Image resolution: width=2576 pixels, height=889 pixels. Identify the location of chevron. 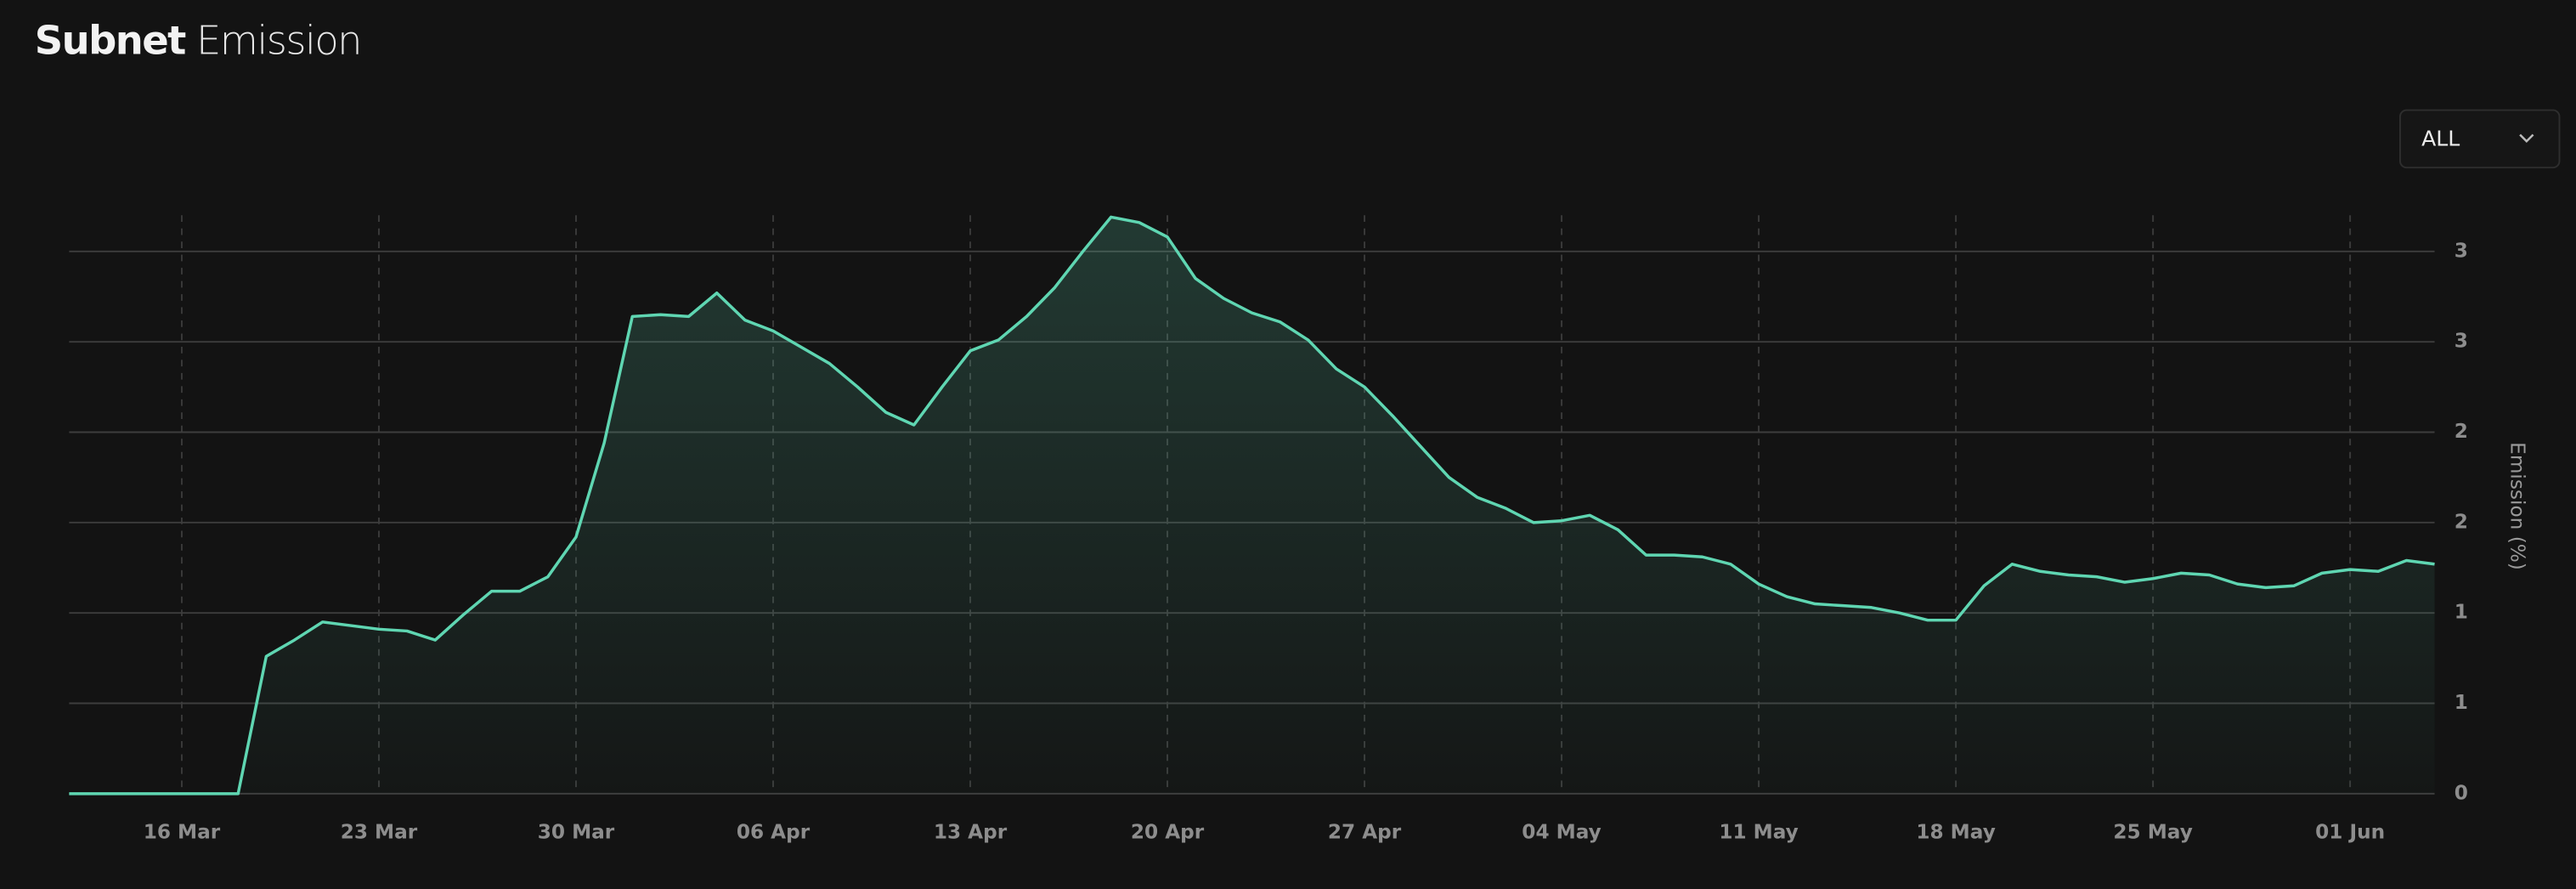
(2526, 138).